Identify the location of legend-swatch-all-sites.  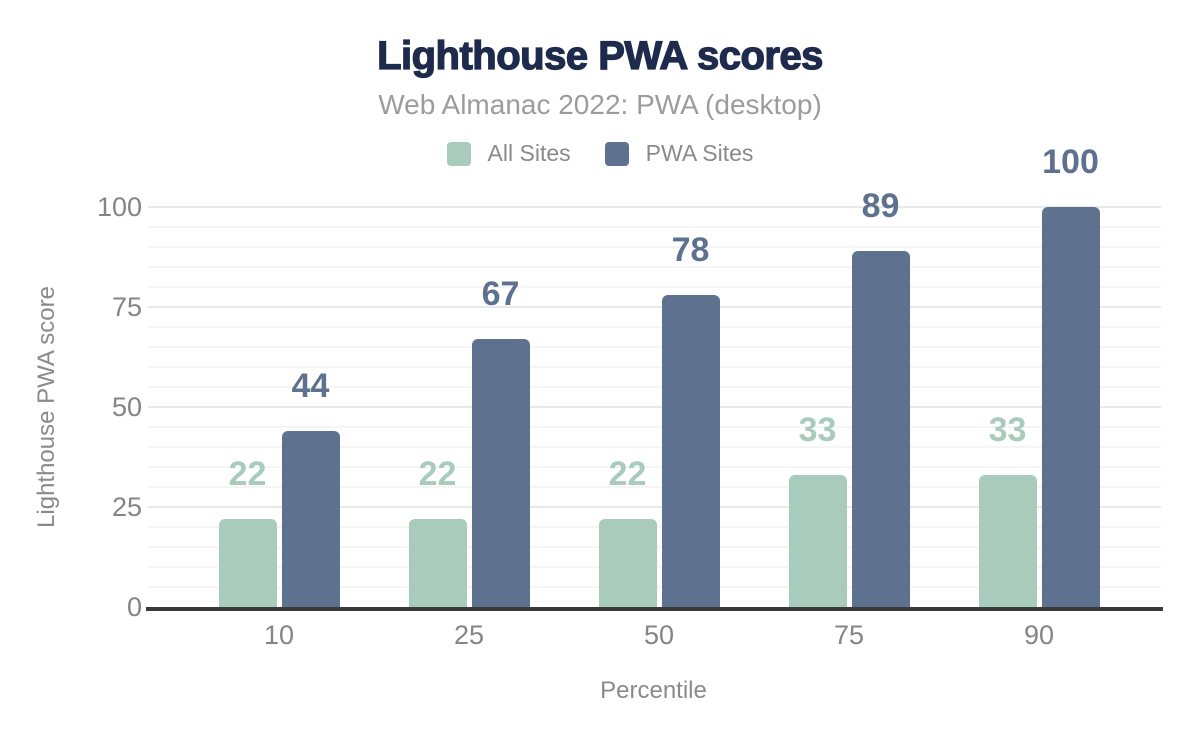
(458, 153).